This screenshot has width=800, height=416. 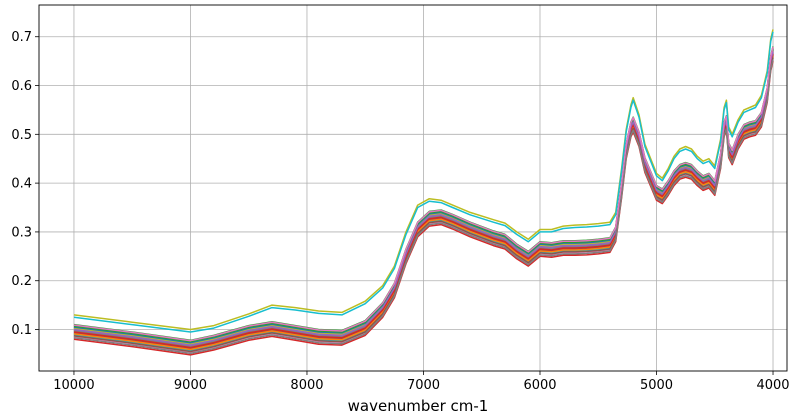 What do you see at coordinates (21, 232) in the screenshot?
I see `y-tick-label: 0.3` at bounding box center [21, 232].